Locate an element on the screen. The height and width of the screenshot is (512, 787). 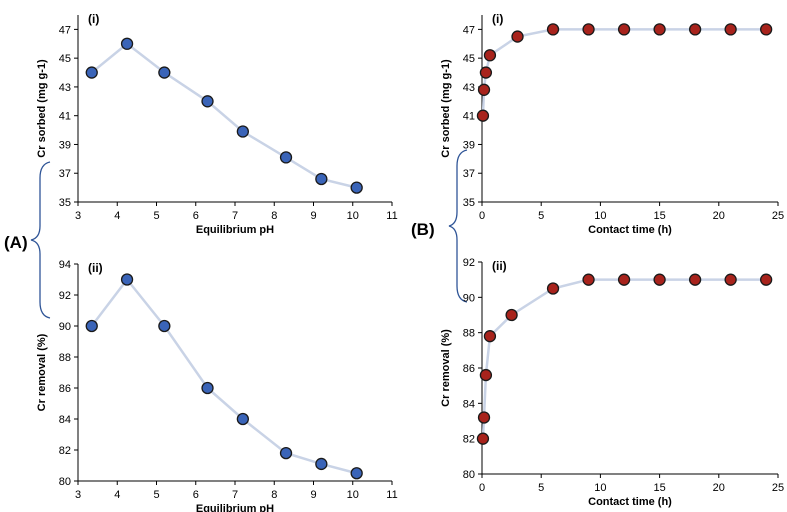
chart-b-ii-y-tick-label: 86 is located at coordinates (469, 369).